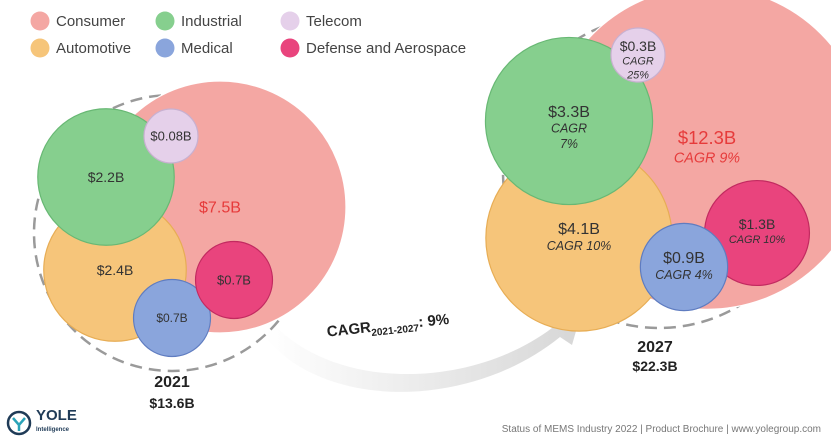 This screenshot has width=831, height=445. I want to click on year-label-2021: 2021, so click(172, 382).